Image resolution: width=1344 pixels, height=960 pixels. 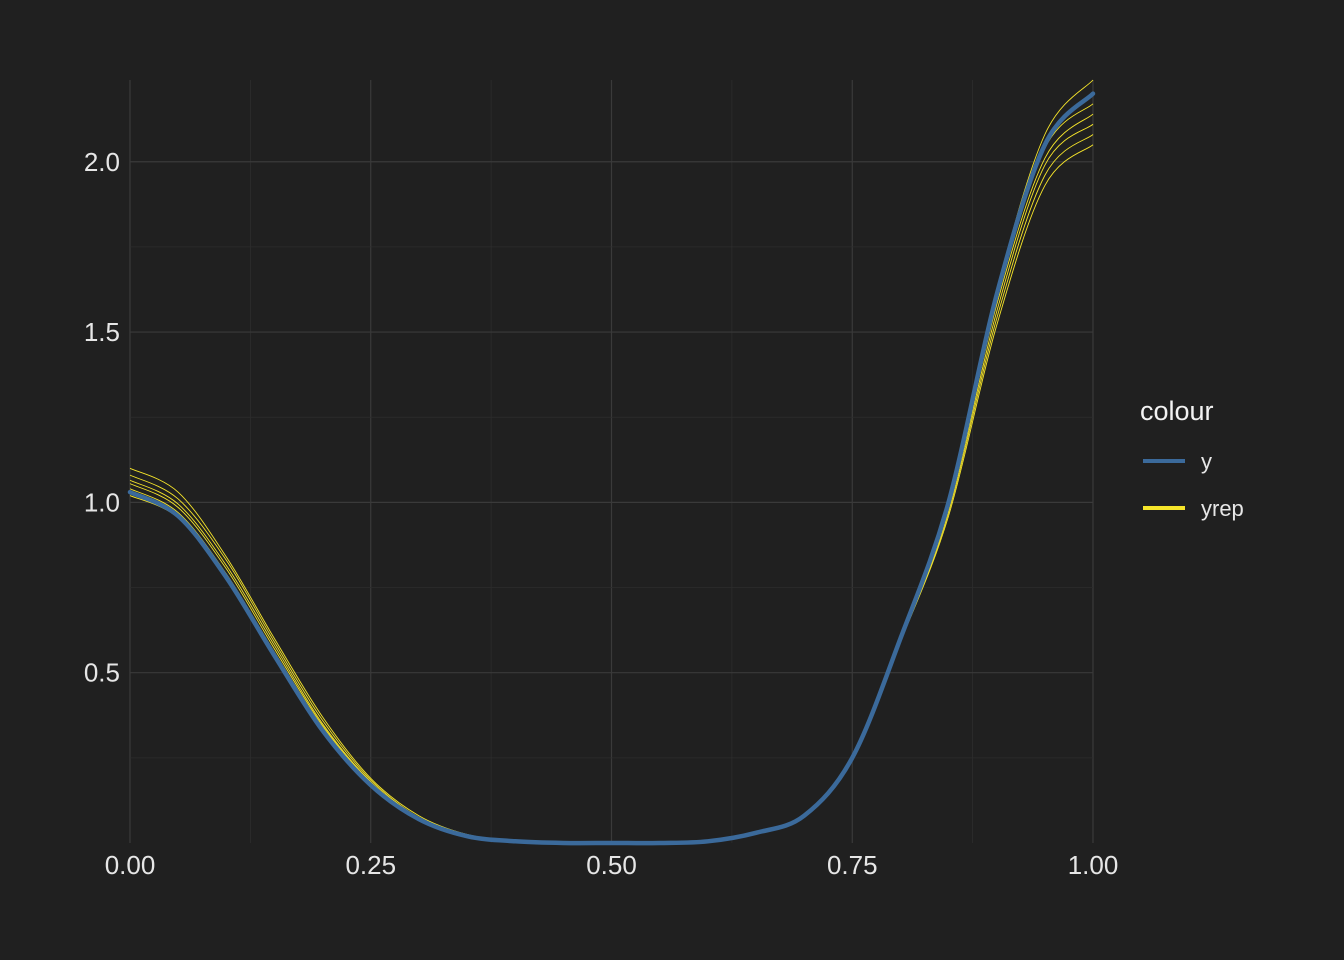 I want to click on legend-label-y: y, so click(x=1206, y=461).